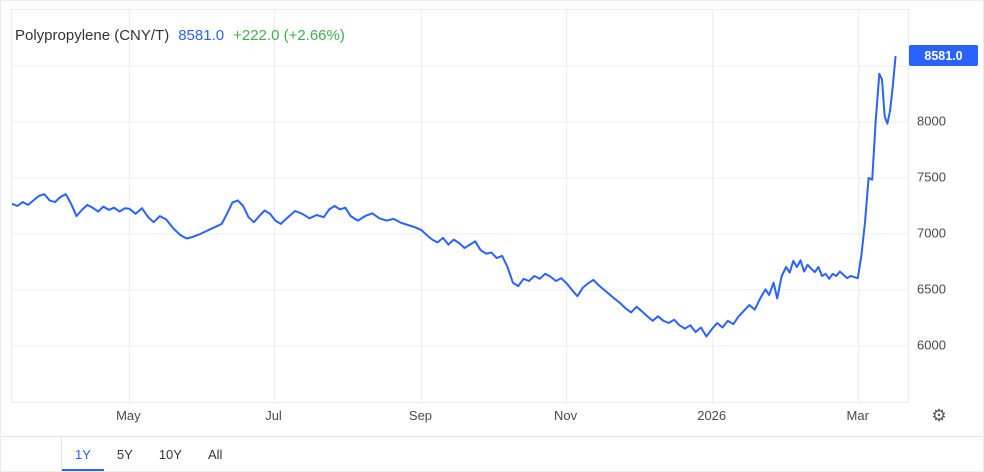  What do you see at coordinates (289, 35) in the screenshot?
I see `price-change: +222.0 (+2.66%)` at bounding box center [289, 35].